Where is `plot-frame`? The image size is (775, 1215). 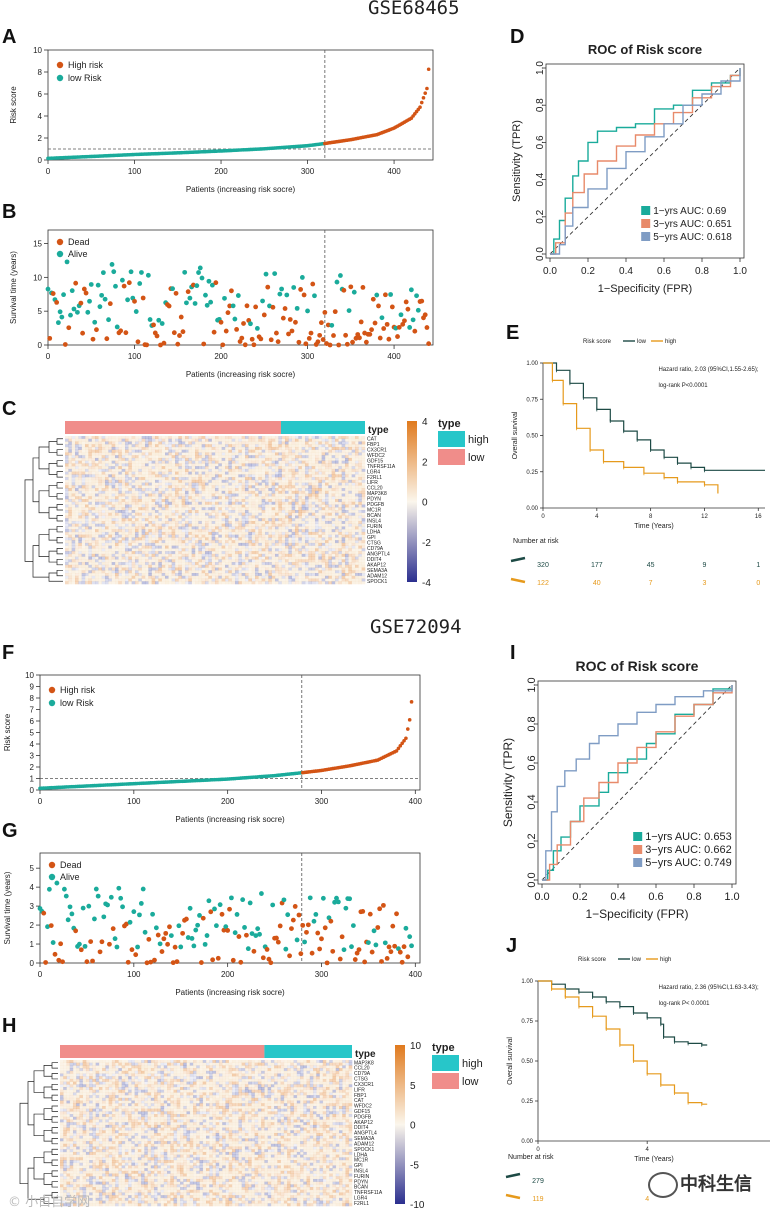
plot-frame is located at coordinates (240, 105).